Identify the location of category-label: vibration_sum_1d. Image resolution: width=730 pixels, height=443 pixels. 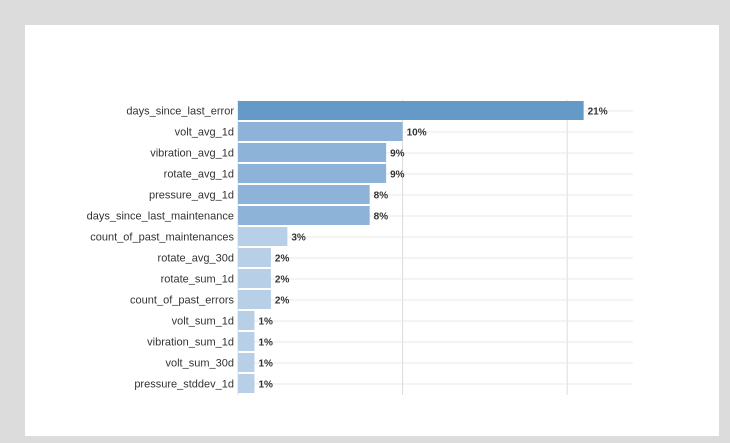
(190, 343).